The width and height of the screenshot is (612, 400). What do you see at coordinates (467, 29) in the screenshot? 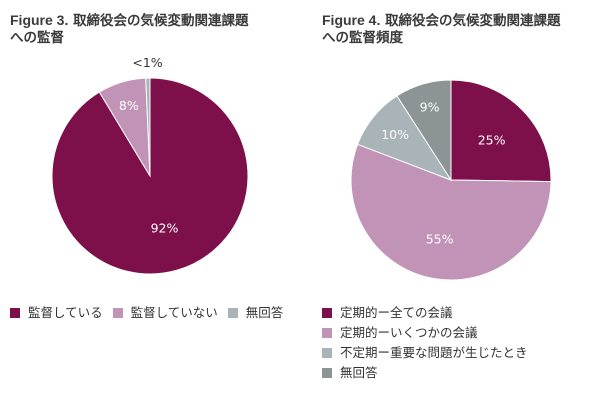
I see `chart-title-figure-4: Figure 4. 取締役会の気候変動関連課題 への監督頻度` at bounding box center [467, 29].